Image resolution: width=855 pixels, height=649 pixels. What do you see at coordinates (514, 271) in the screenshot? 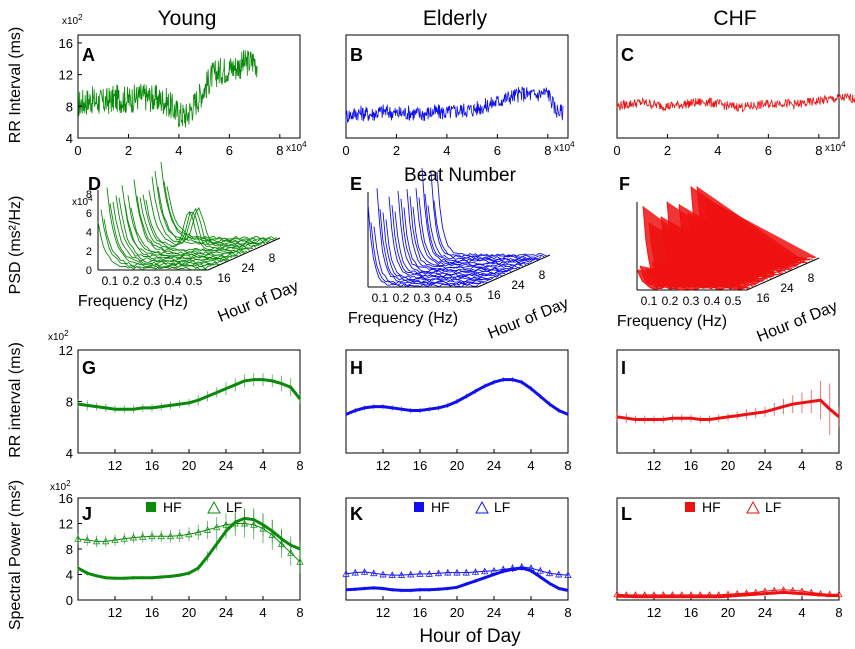
I see `hour-axis` at bounding box center [514, 271].